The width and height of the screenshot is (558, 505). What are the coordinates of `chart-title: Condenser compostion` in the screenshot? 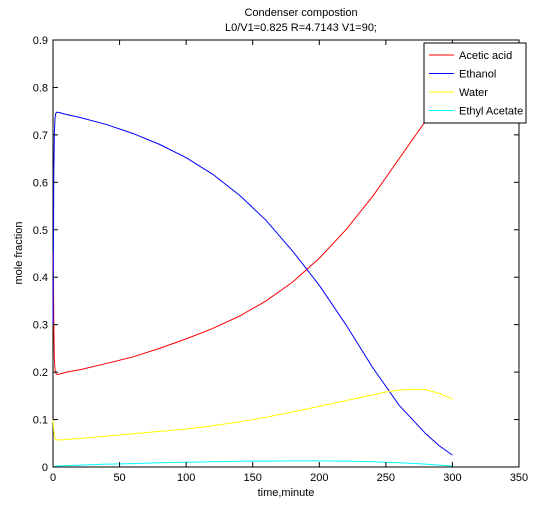 It's located at (300, 13).